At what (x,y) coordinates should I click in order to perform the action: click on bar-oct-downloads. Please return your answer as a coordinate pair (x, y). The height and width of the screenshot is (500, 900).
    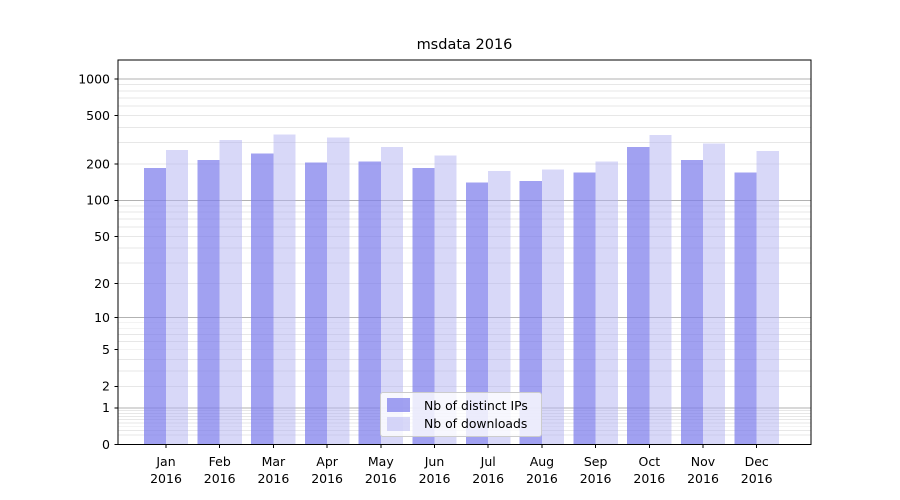
    Looking at the image, I should click on (660, 290).